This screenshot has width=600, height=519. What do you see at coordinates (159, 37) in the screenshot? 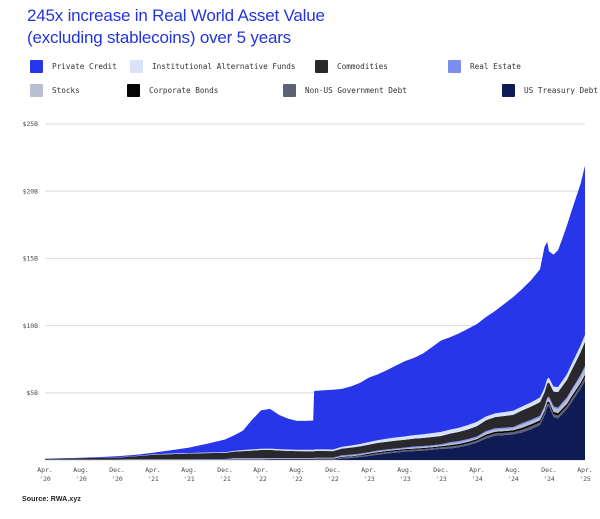
I see `chart-title-line2: (excluding stablecoins) over 5 years` at bounding box center [159, 37].